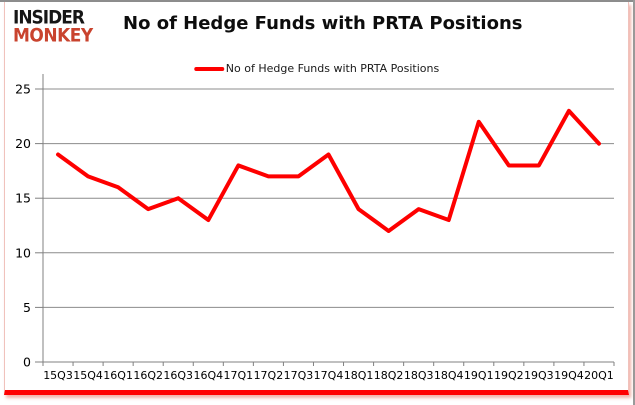  Describe the element at coordinates (634, 202) in the screenshot. I see `outer-frame-right-line` at that location.